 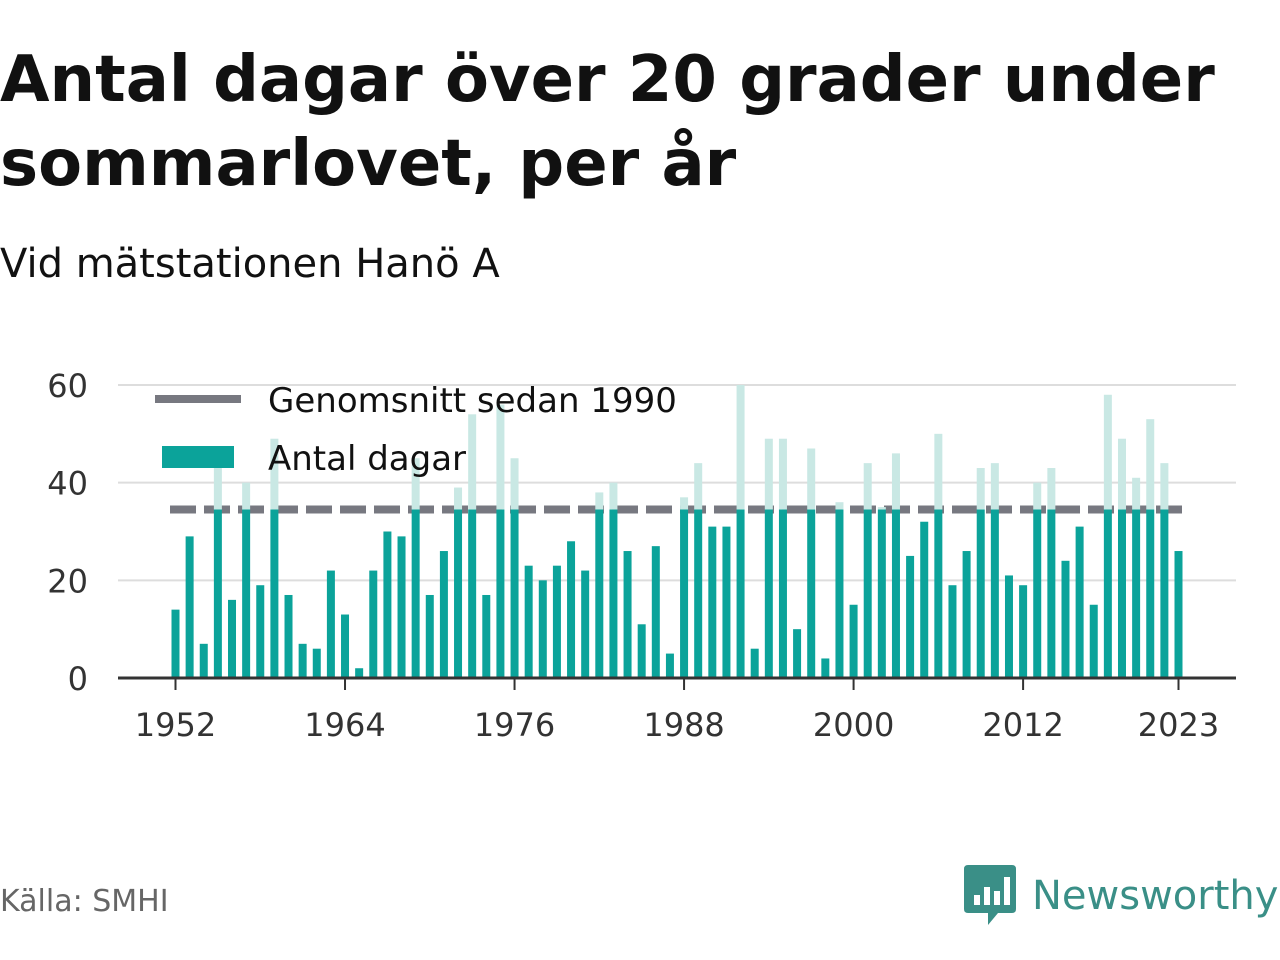 What do you see at coordinates (198, 457) in the screenshot?
I see `legend-bars-swatch` at bounding box center [198, 457].